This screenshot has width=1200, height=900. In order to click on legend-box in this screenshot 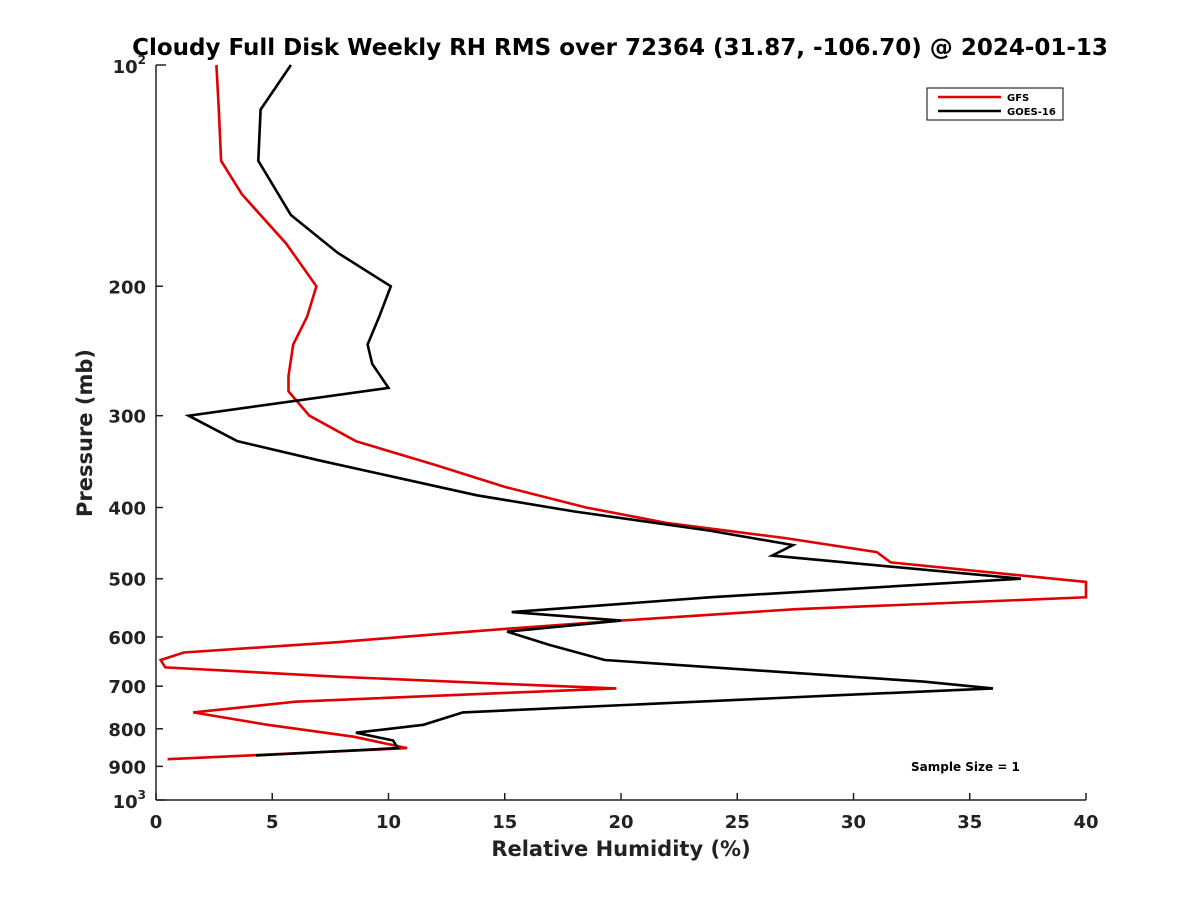, I will do `click(995, 104)`.